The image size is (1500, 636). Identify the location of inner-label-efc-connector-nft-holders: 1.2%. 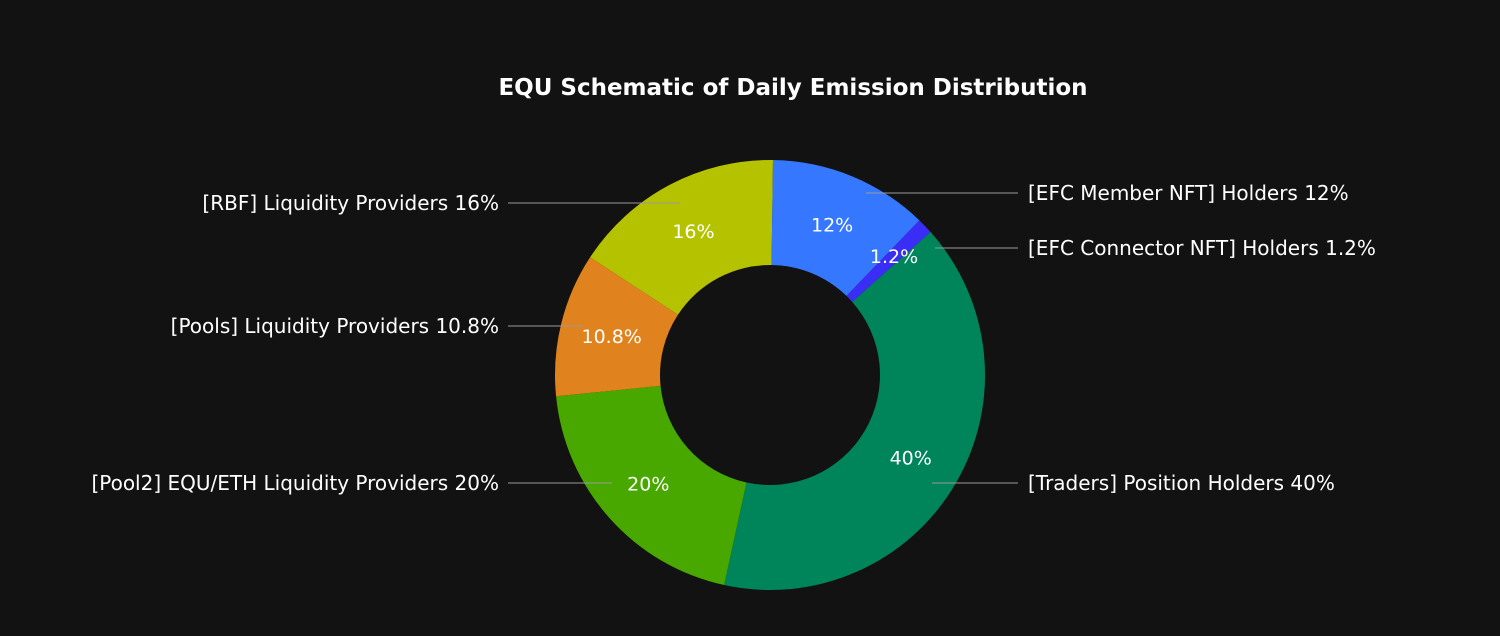
(894, 257).